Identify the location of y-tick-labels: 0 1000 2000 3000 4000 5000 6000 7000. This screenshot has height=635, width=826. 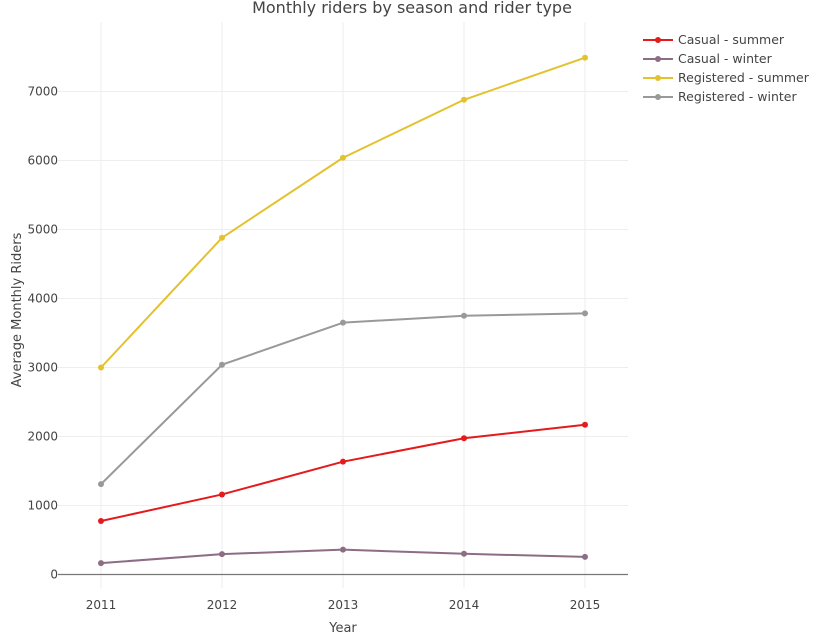
(42, 333).